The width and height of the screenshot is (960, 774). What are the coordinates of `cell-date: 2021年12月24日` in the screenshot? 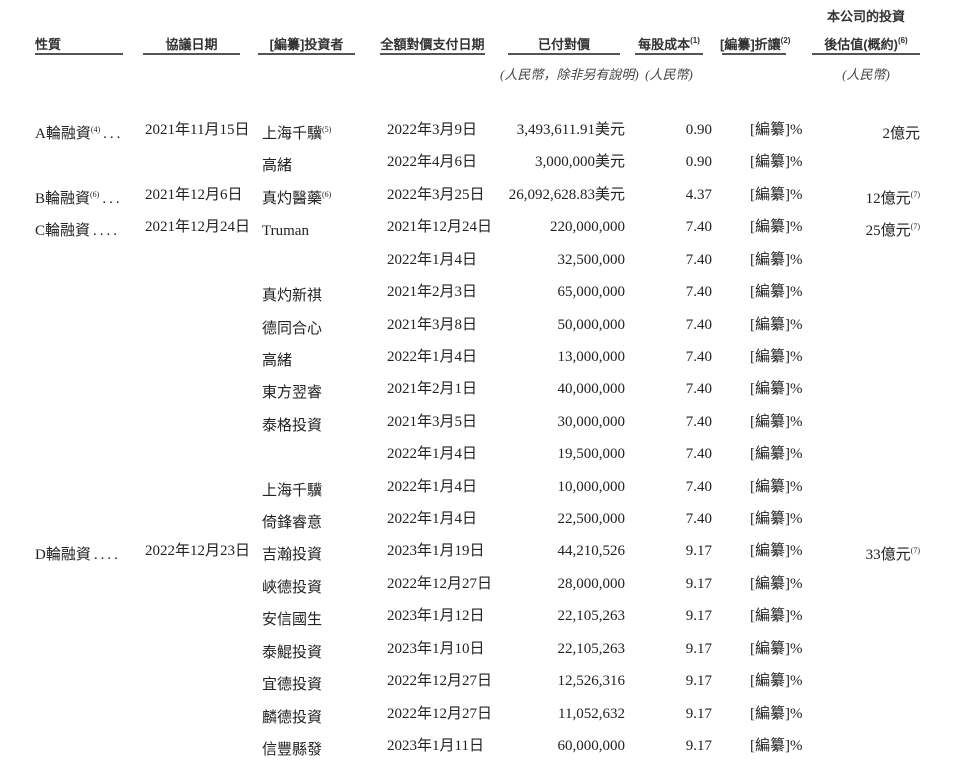 It's located at (198, 227).